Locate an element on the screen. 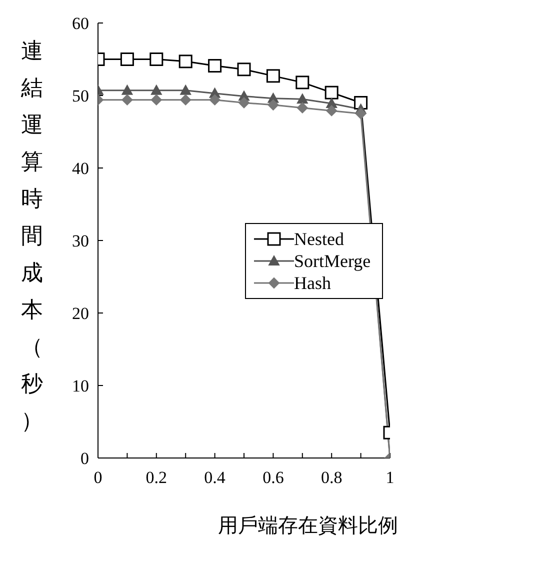 Image resolution: width=552 pixels, height=566 pixels. y-tick-label: 0 is located at coordinates (84, 458).